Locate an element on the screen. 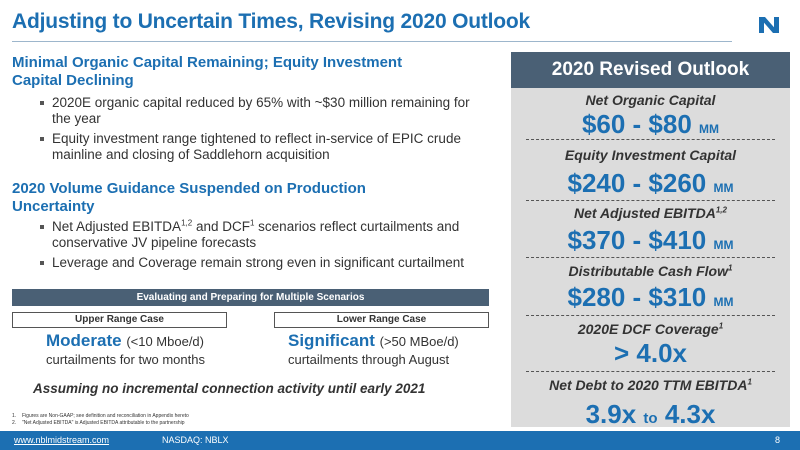  equity-investment-metric: Equity Investment Capital $240 - $260 MM is located at coordinates (650, 172).